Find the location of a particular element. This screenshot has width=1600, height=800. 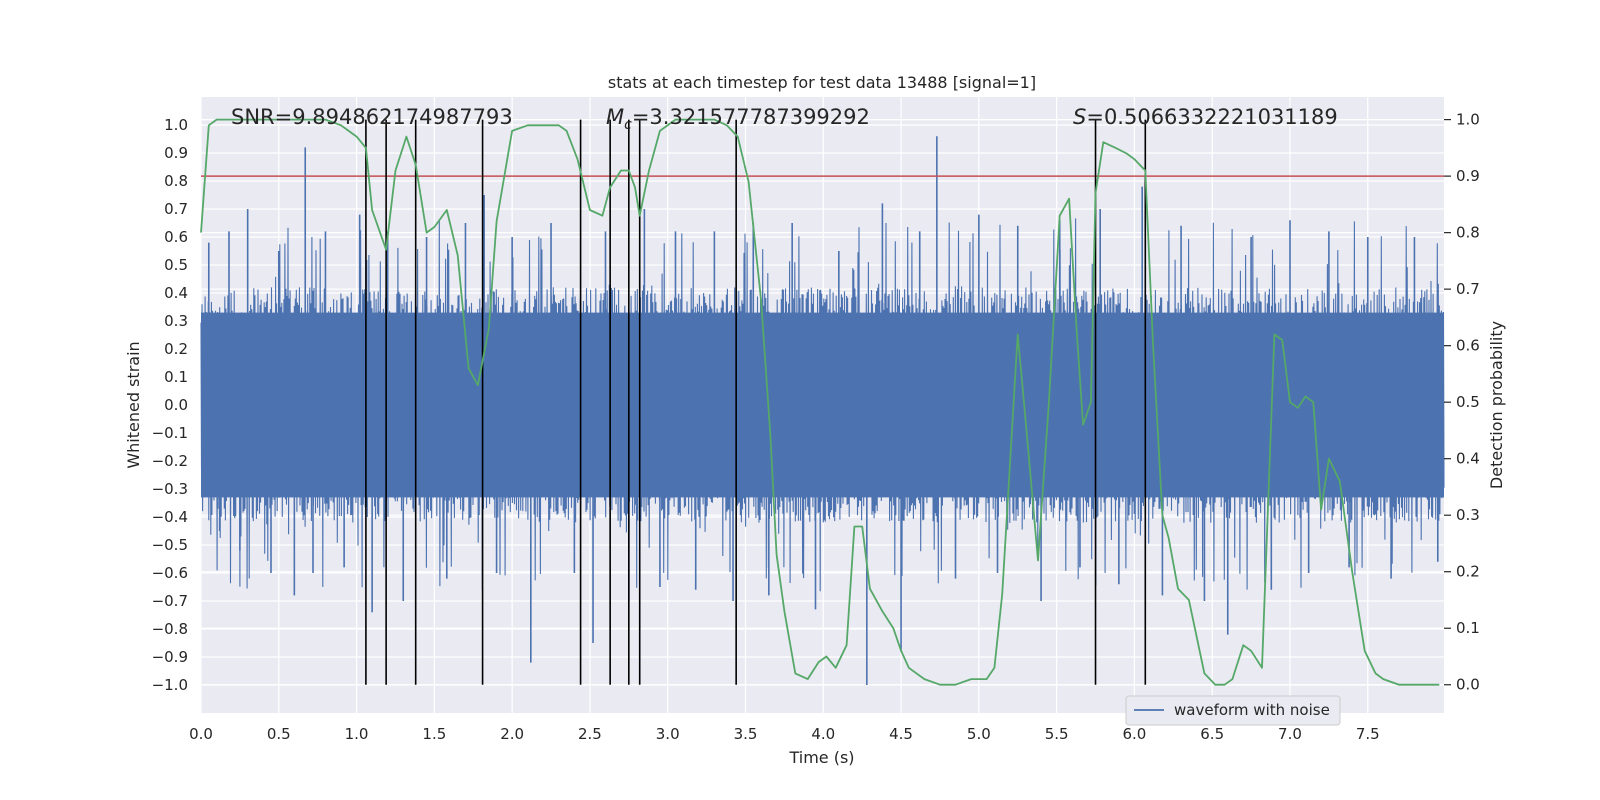

legend: waveform with noise is located at coordinates (1233, 710).